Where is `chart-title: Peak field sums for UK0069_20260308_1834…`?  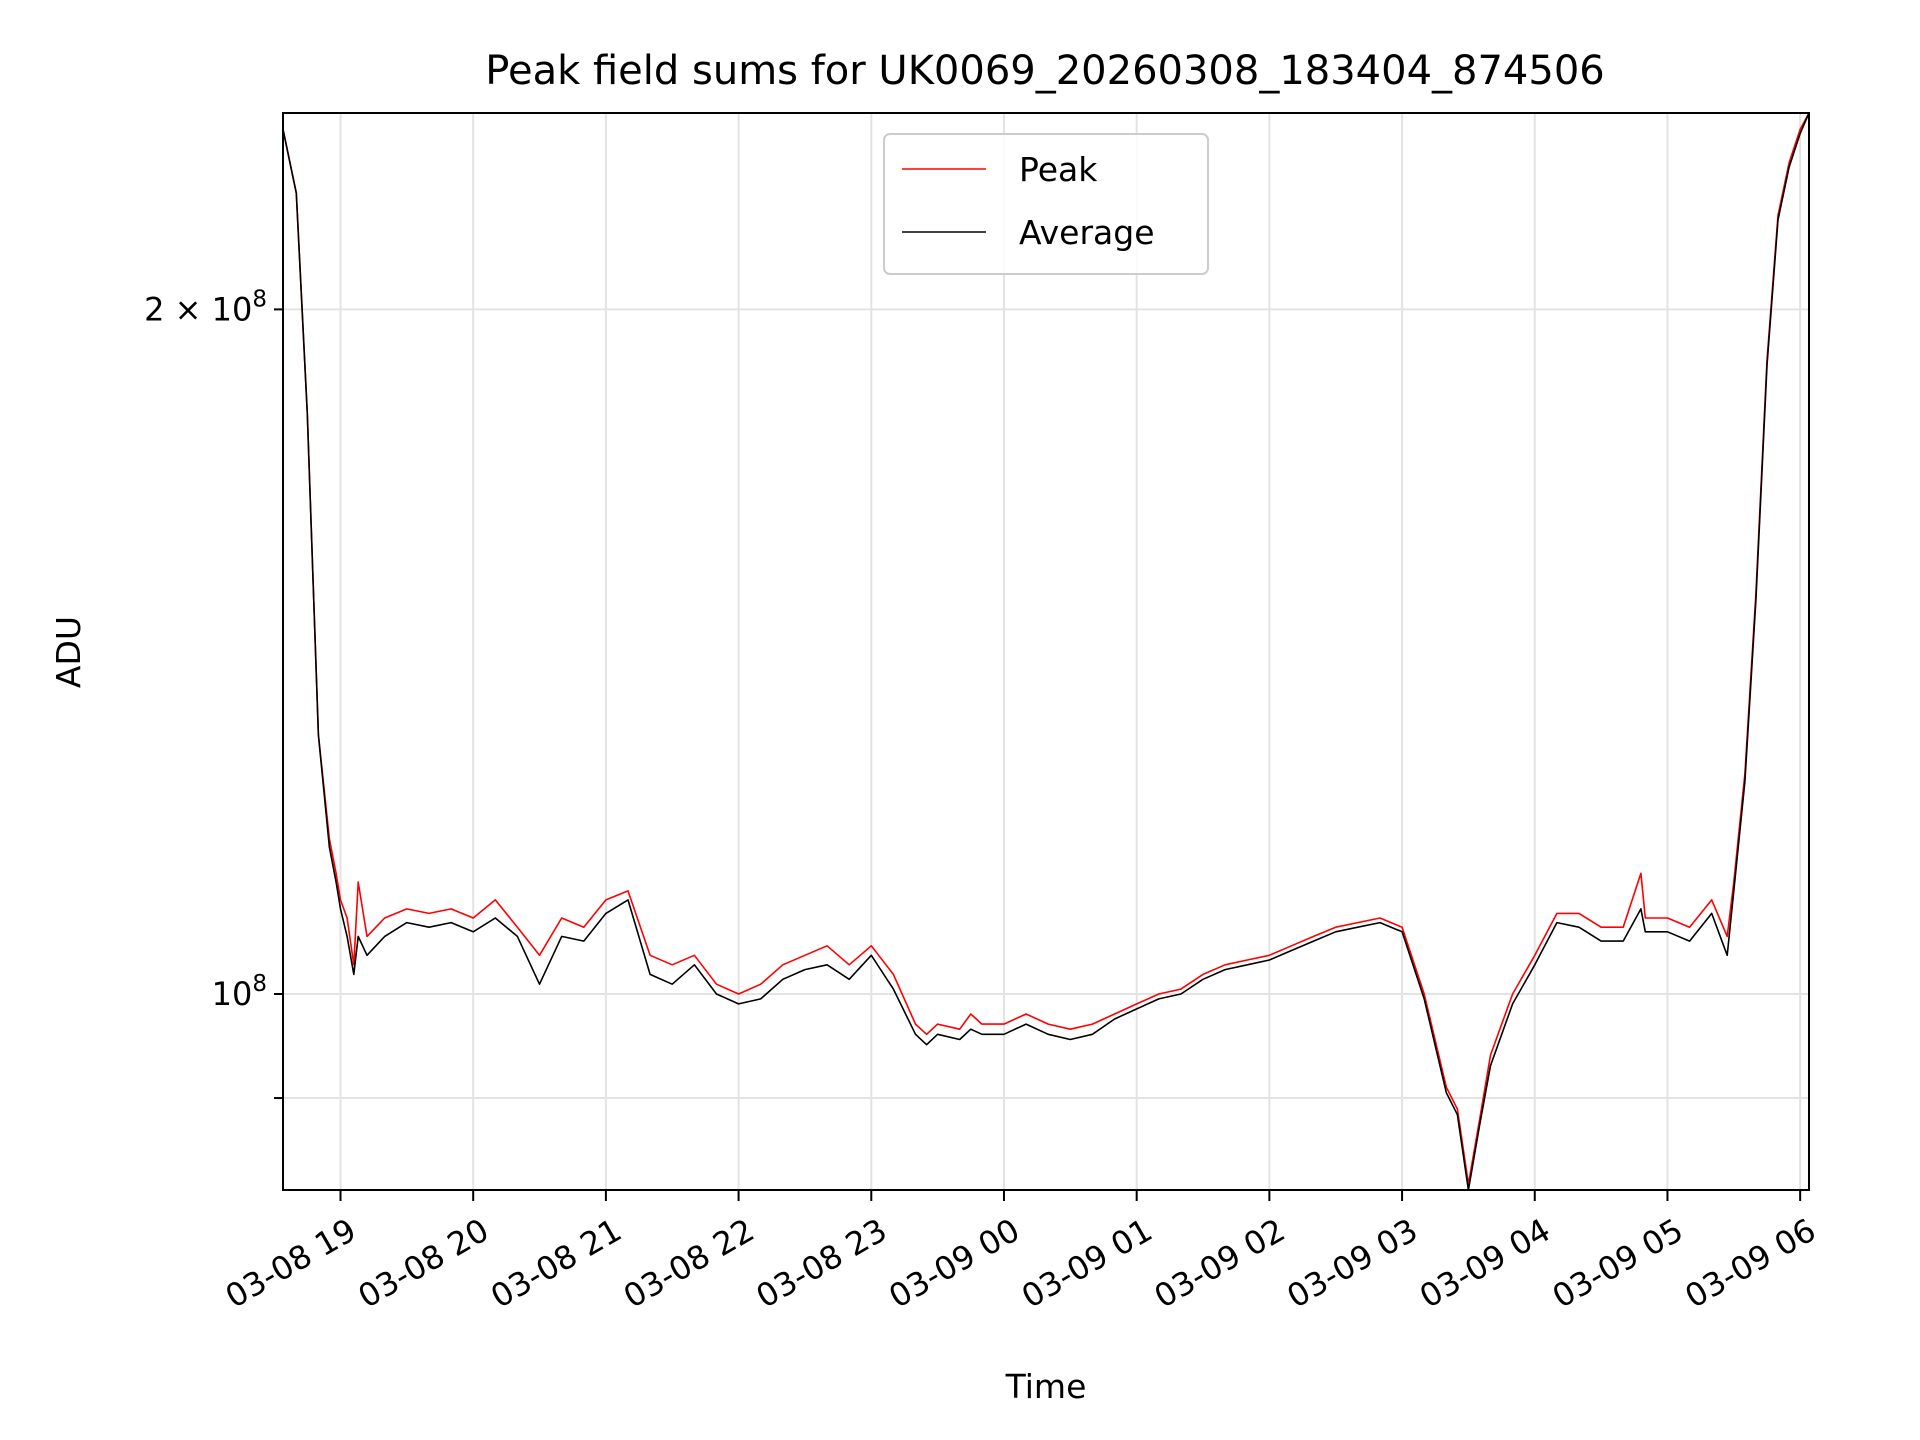 chart-title: Peak field sums for UK0069_20260308_1834… is located at coordinates (1044, 71).